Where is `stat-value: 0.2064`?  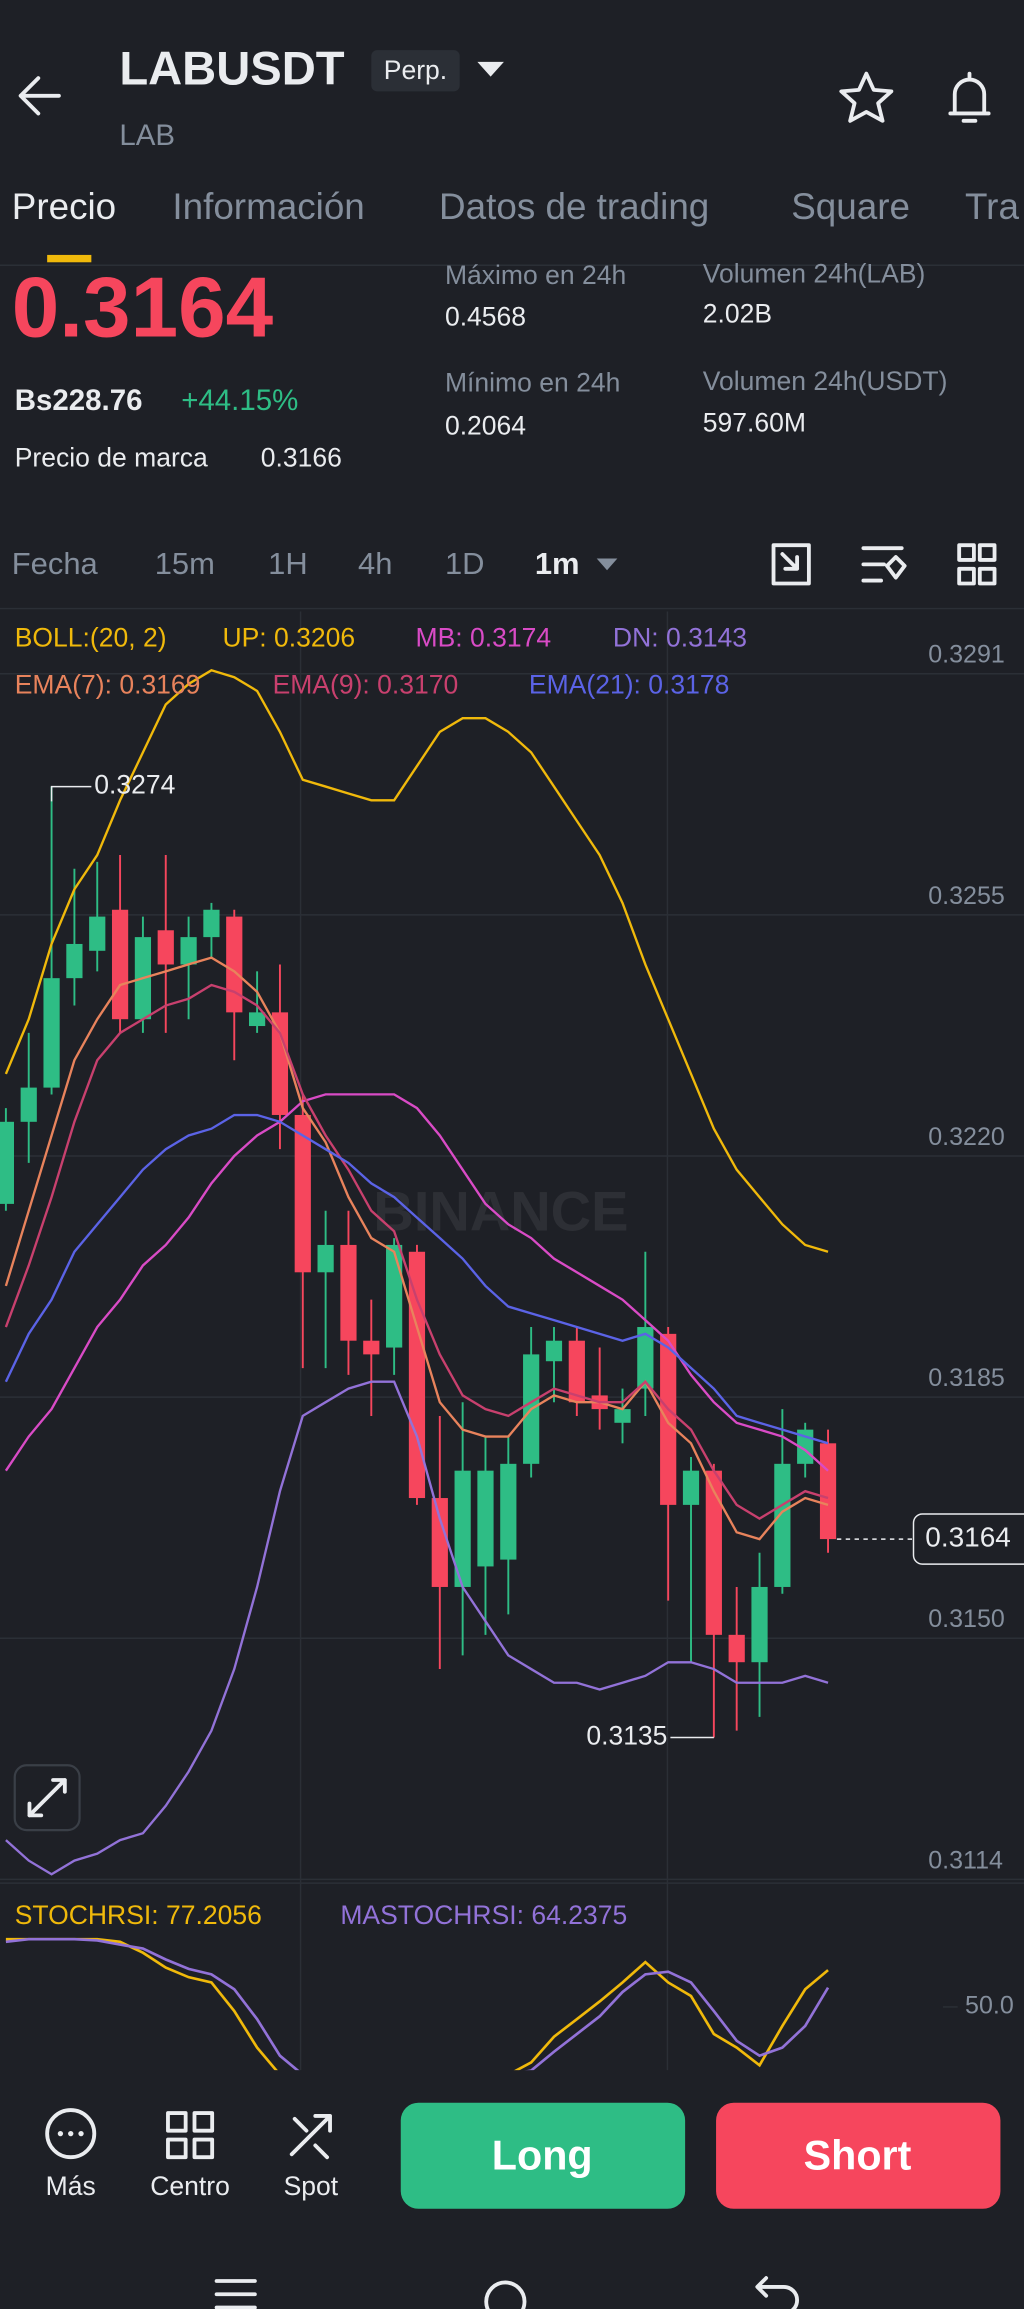
stat-value: 0.2064 is located at coordinates (485, 425).